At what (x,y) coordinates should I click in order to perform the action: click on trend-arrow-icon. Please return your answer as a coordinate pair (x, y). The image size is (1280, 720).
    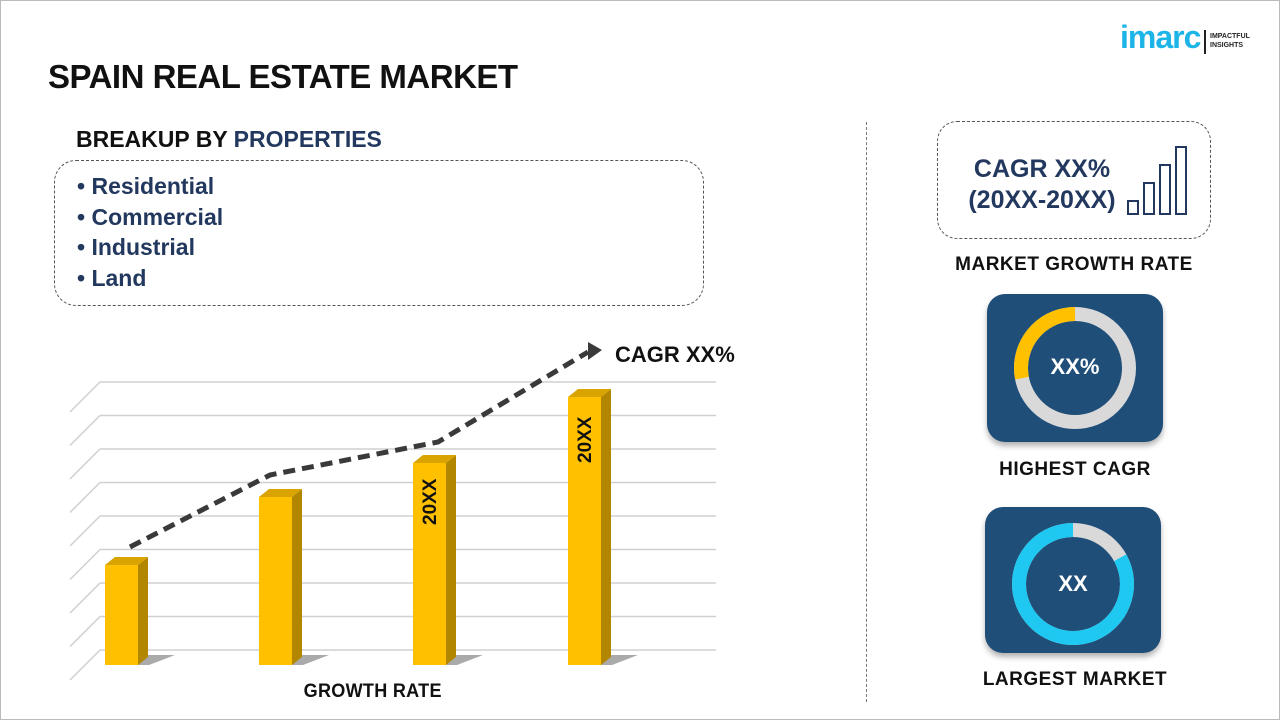
    Looking at the image, I should click on (595, 351).